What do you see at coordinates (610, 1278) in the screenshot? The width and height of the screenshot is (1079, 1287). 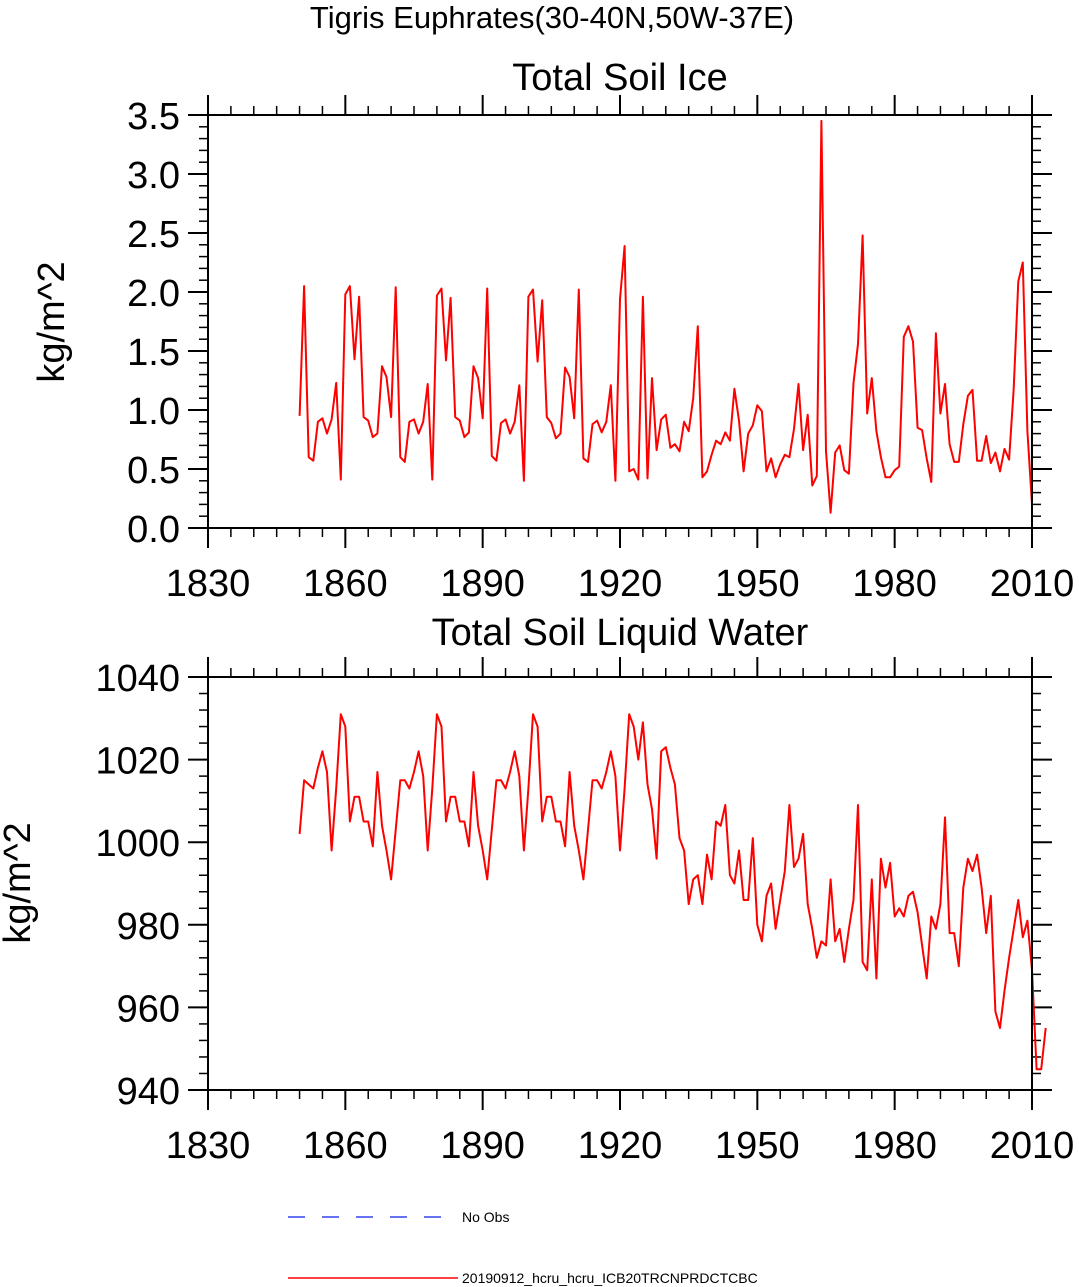 I see `legend-label-model: 20190912_hcru_hcru_ICB20TRCNPRDCTCBC` at bounding box center [610, 1278].